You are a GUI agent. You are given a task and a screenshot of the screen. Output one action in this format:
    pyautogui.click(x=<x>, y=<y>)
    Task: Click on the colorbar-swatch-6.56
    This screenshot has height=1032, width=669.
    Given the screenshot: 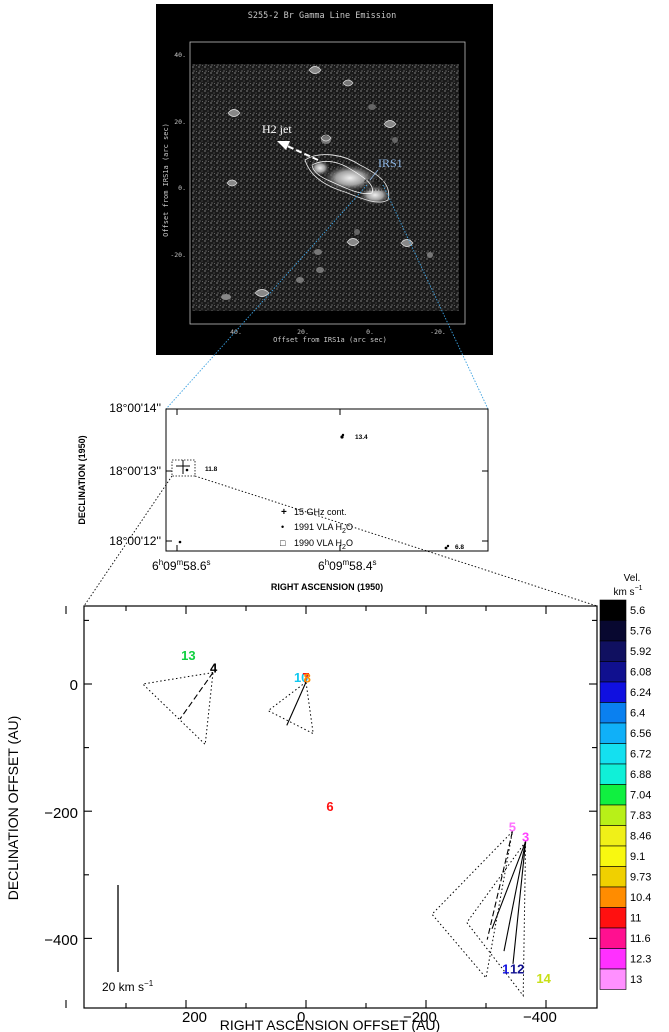 What is the action you would take?
    pyautogui.click(x=613, y=733)
    